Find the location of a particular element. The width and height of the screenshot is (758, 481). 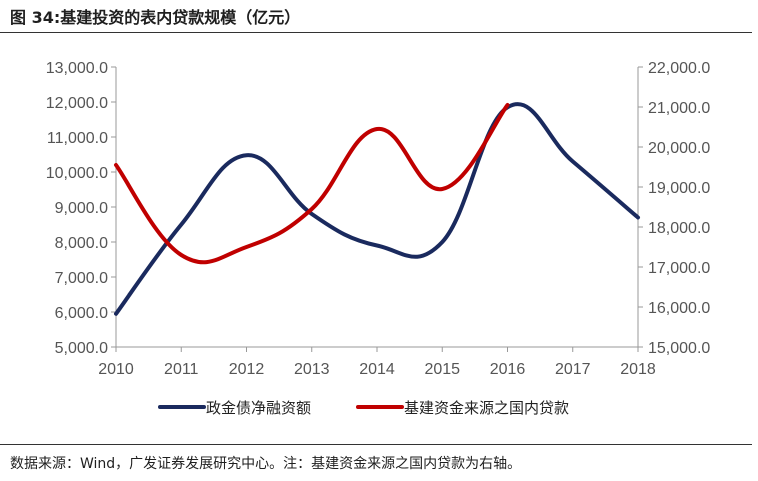

footer-divider is located at coordinates (376, 444).